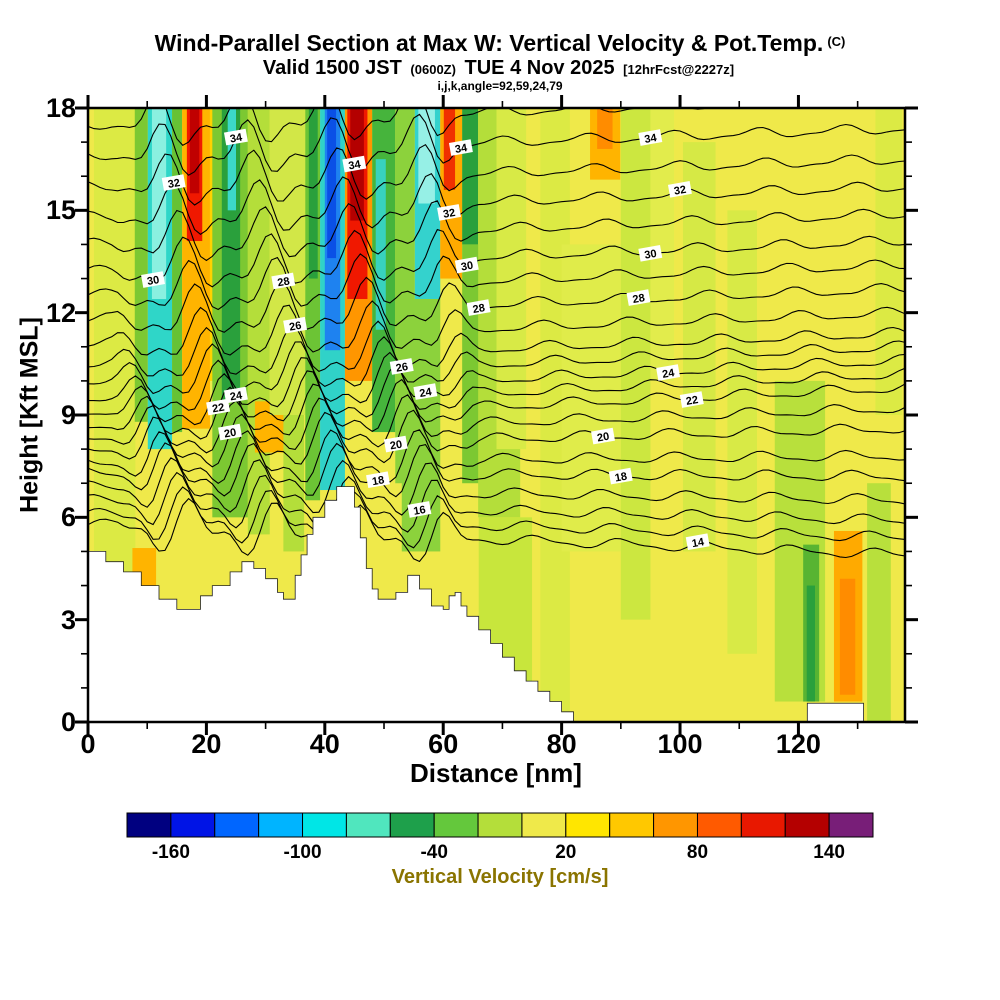 The height and width of the screenshot is (1000, 1000). What do you see at coordinates (697, 852) in the screenshot?
I see `colorbar-tick-label: 80` at bounding box center [697, 852].